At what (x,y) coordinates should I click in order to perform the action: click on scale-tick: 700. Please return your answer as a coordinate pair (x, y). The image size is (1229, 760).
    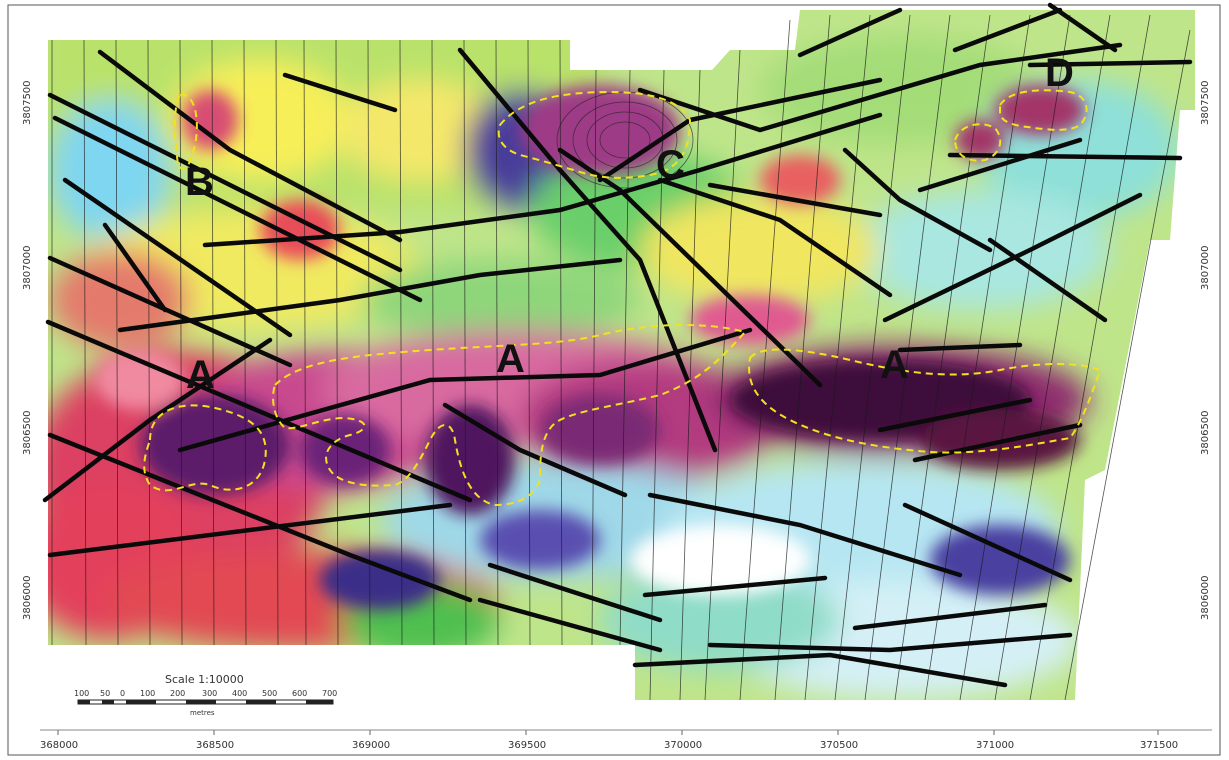
    Looking at the image, I should click on (329, 693).